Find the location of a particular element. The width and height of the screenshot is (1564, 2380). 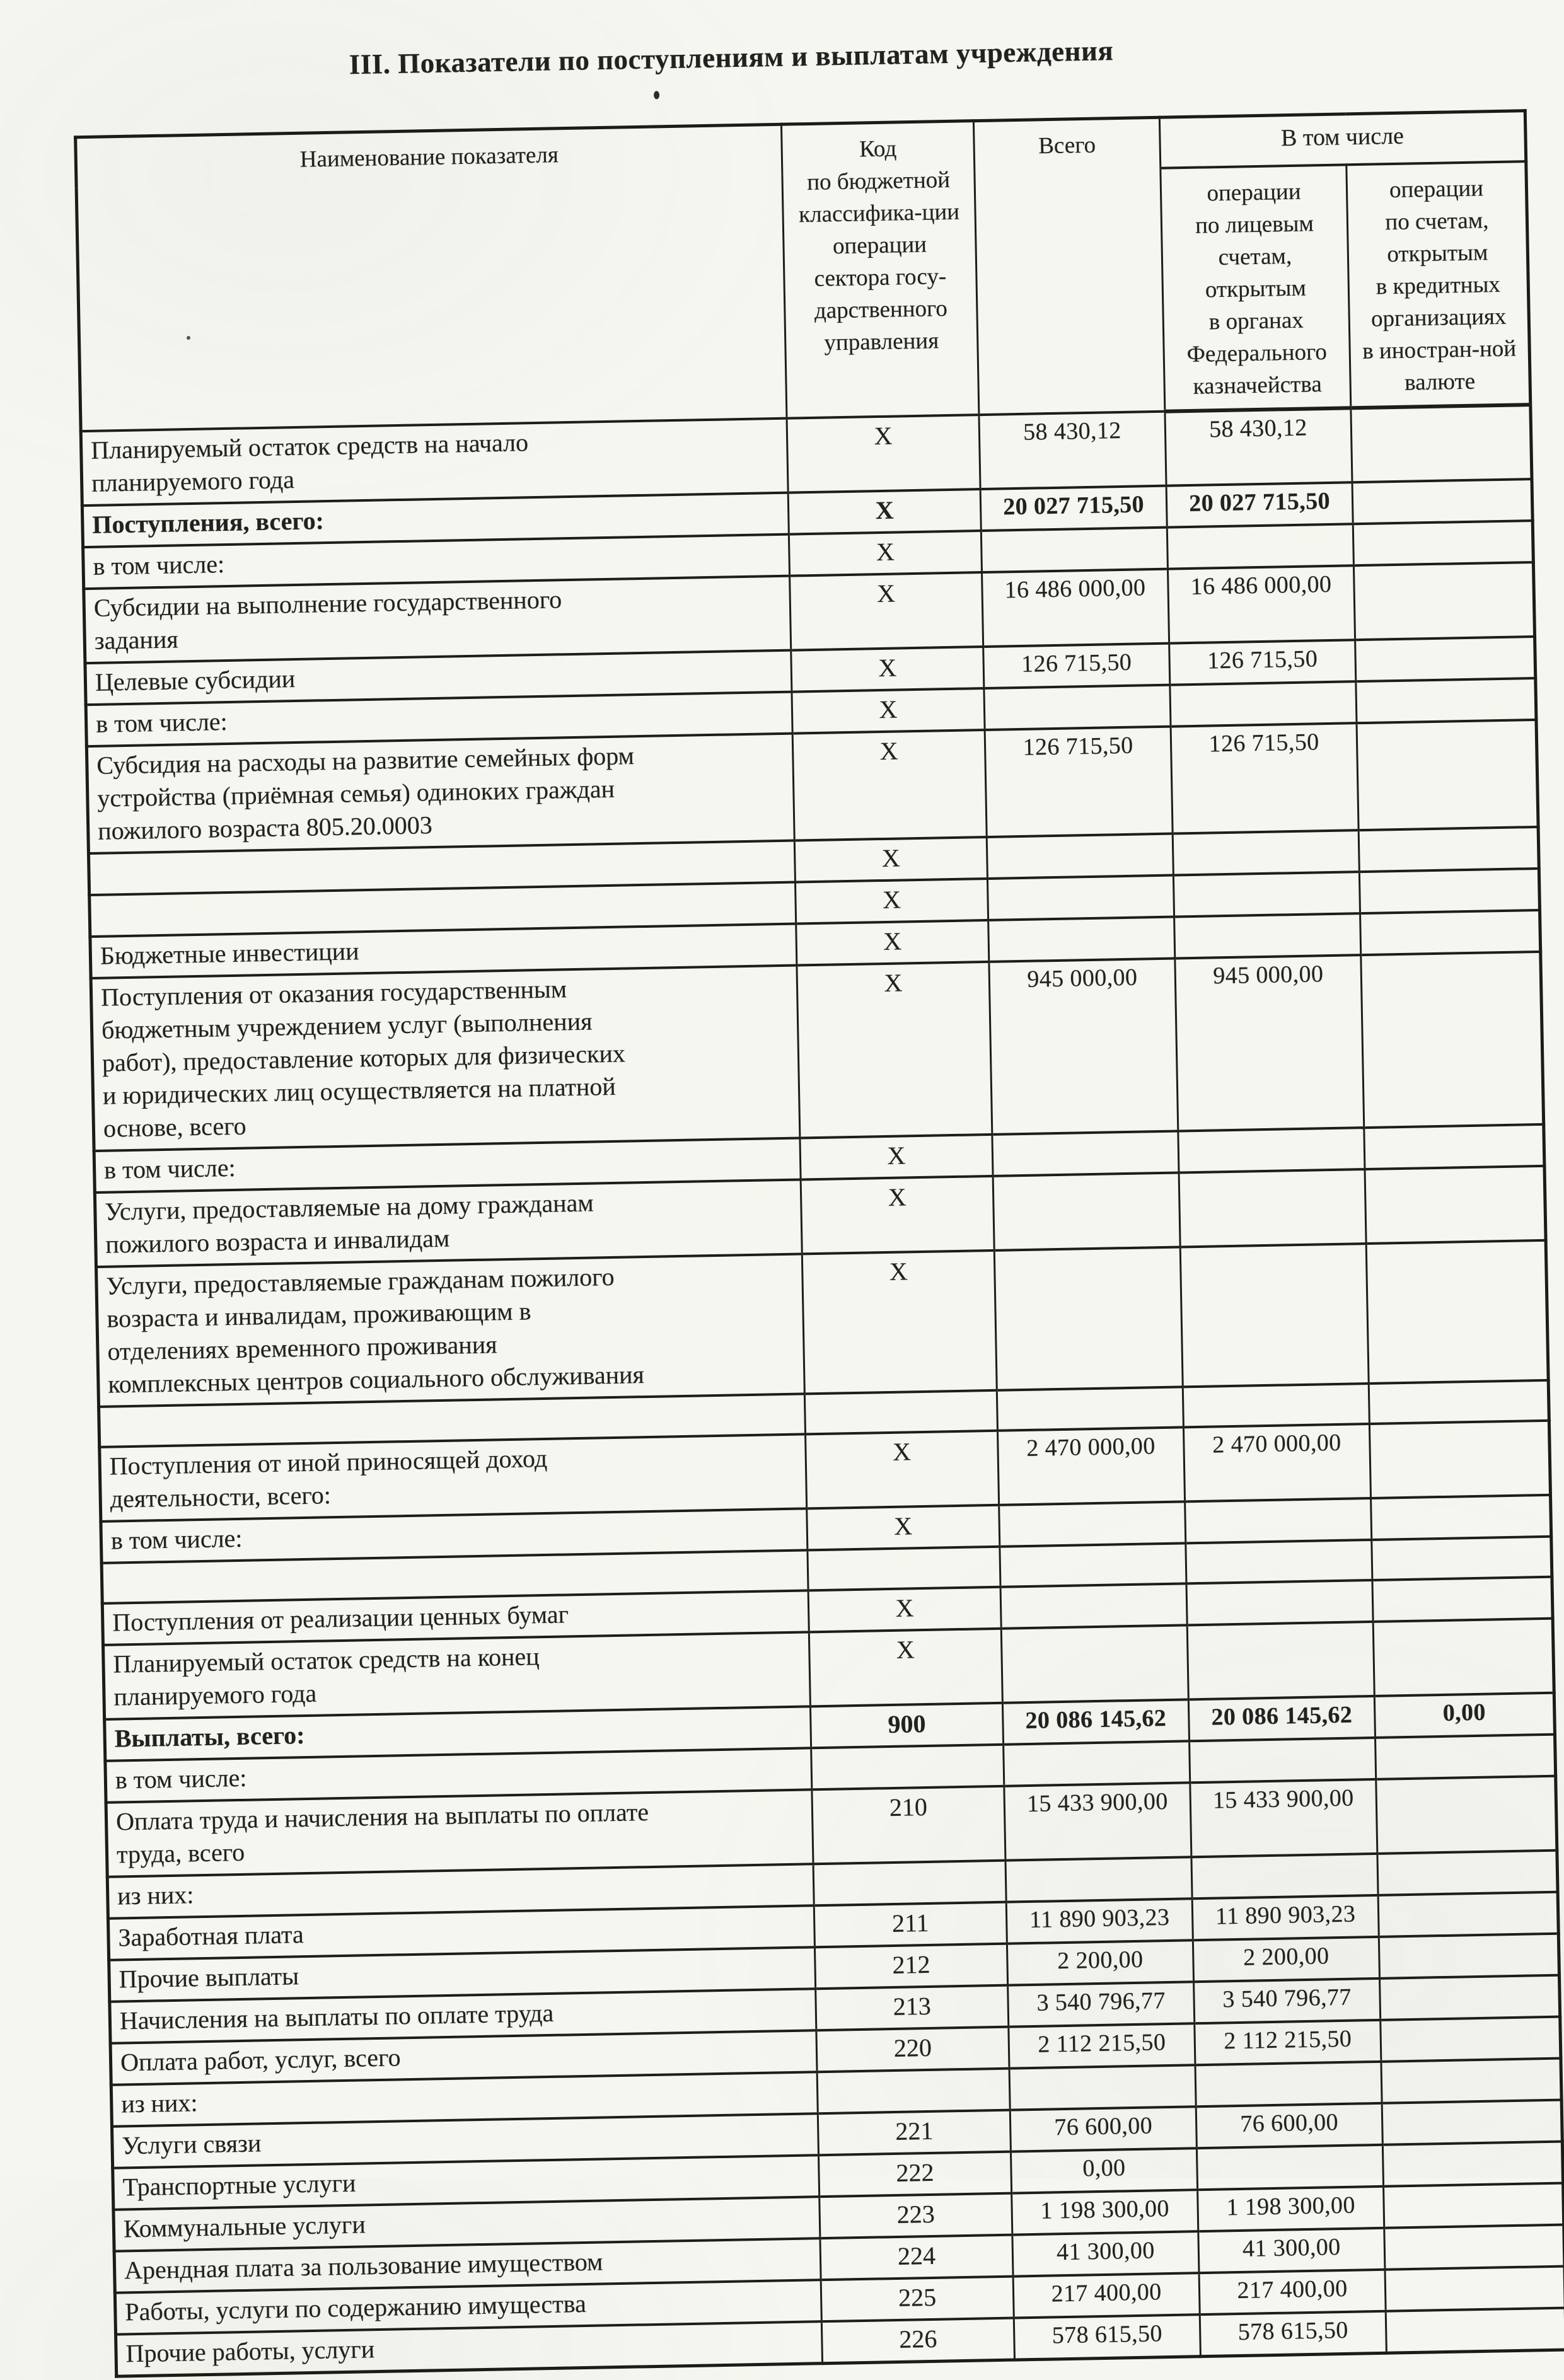

cell-treasury: 217 400,00 is located at coordinates (1292, 2292).